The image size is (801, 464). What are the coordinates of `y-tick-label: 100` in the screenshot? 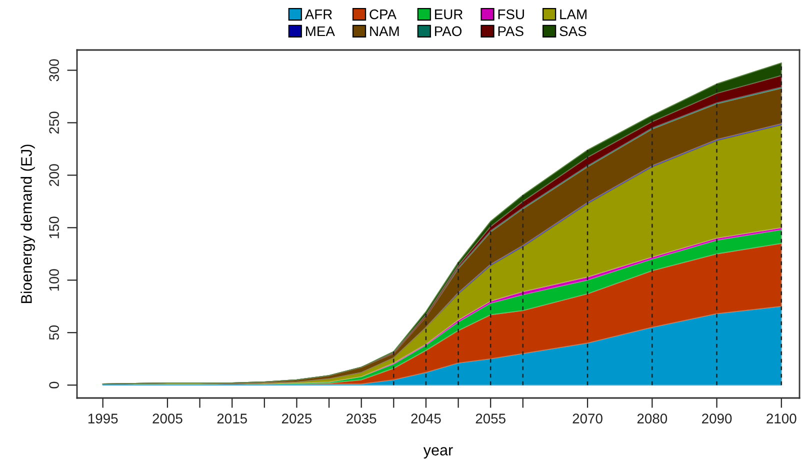 It's located at (54, 280).